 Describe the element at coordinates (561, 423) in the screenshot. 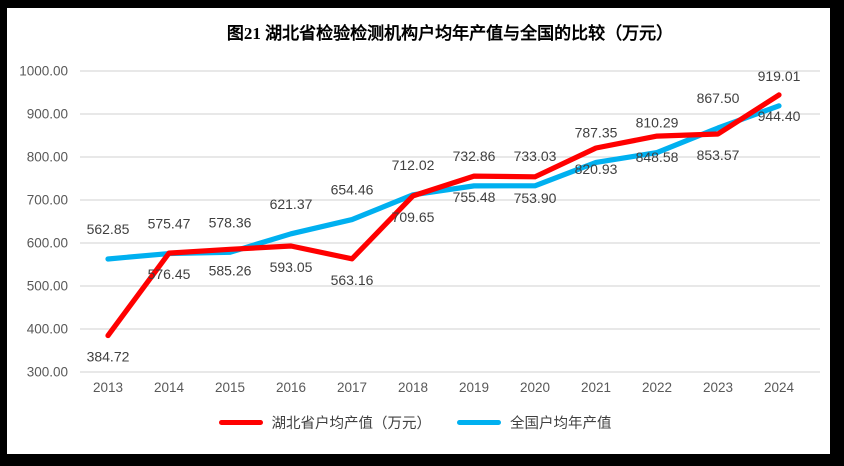

I see `legend-label-national: 全国户均年产值` at that location.